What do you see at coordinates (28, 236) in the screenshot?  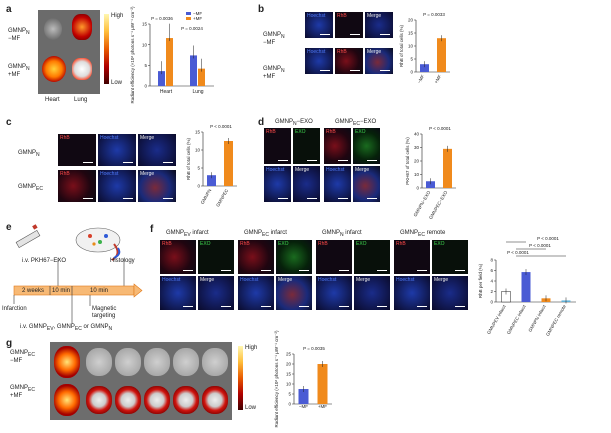 I see `syringe-icon` at bounding box center [28, 236].